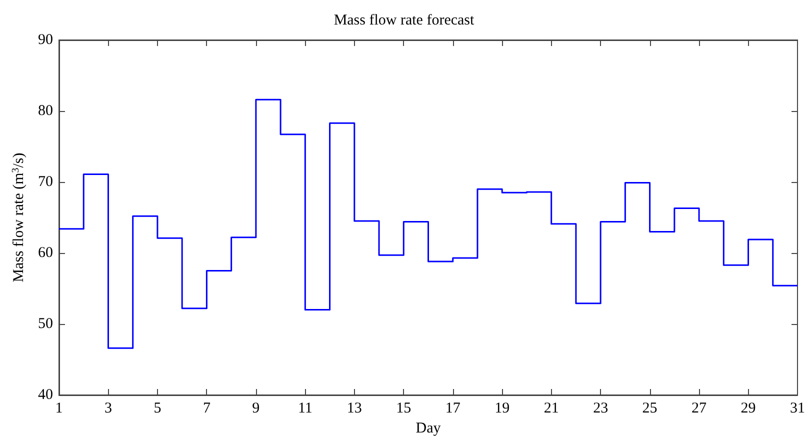 The height and width of the screenshot is (441, 808). I want to click on x-tick-label: 15, so click(404, 408).